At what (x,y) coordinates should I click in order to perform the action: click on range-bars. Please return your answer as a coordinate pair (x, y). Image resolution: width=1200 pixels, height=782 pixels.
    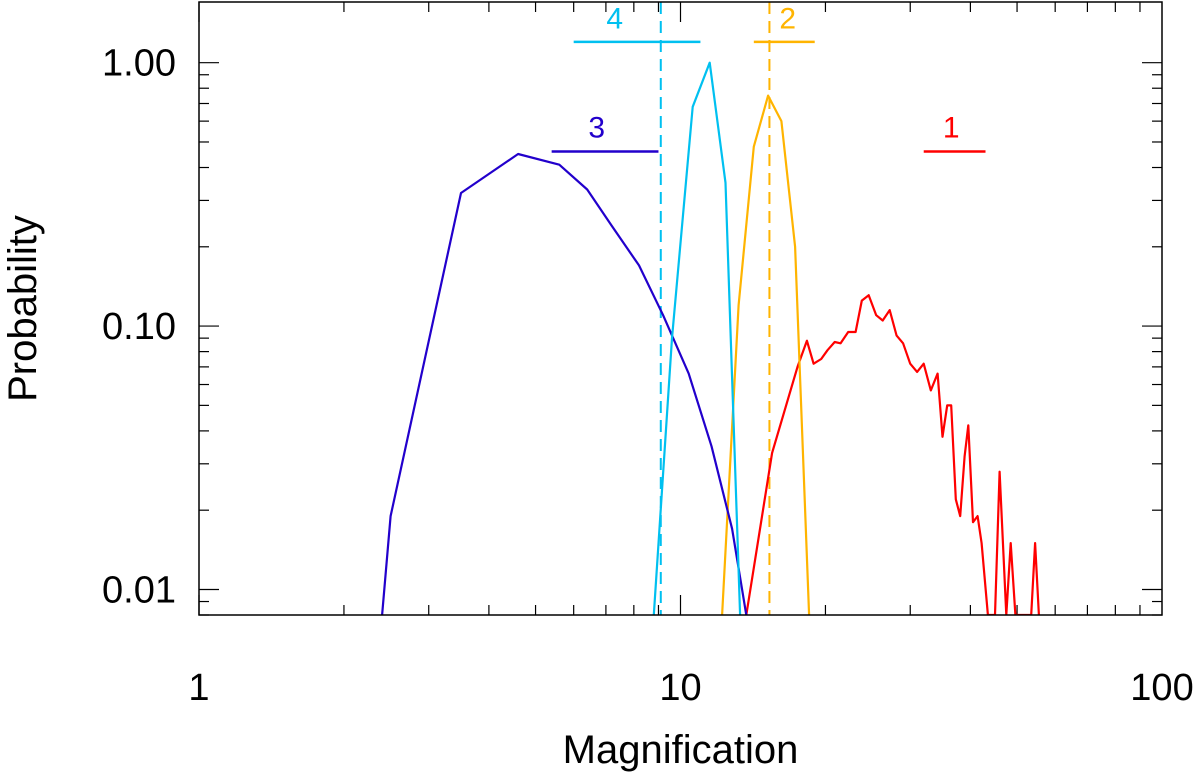
    Looking at the image, I should click on (768, 96).